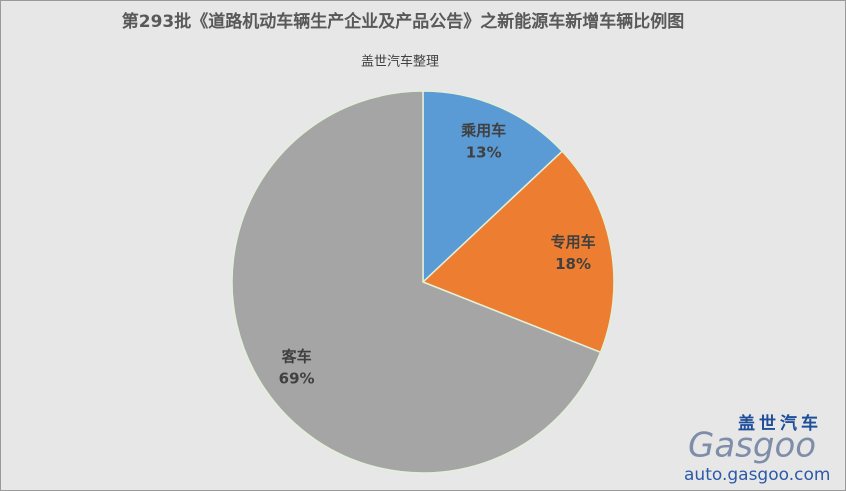 The width and height of the screenshot is (846, 491). What do you see at coordinates (780, 423) in the screenshot?
I see `watermark-cn: 盖世汽车` at bounding box center [780, 423].